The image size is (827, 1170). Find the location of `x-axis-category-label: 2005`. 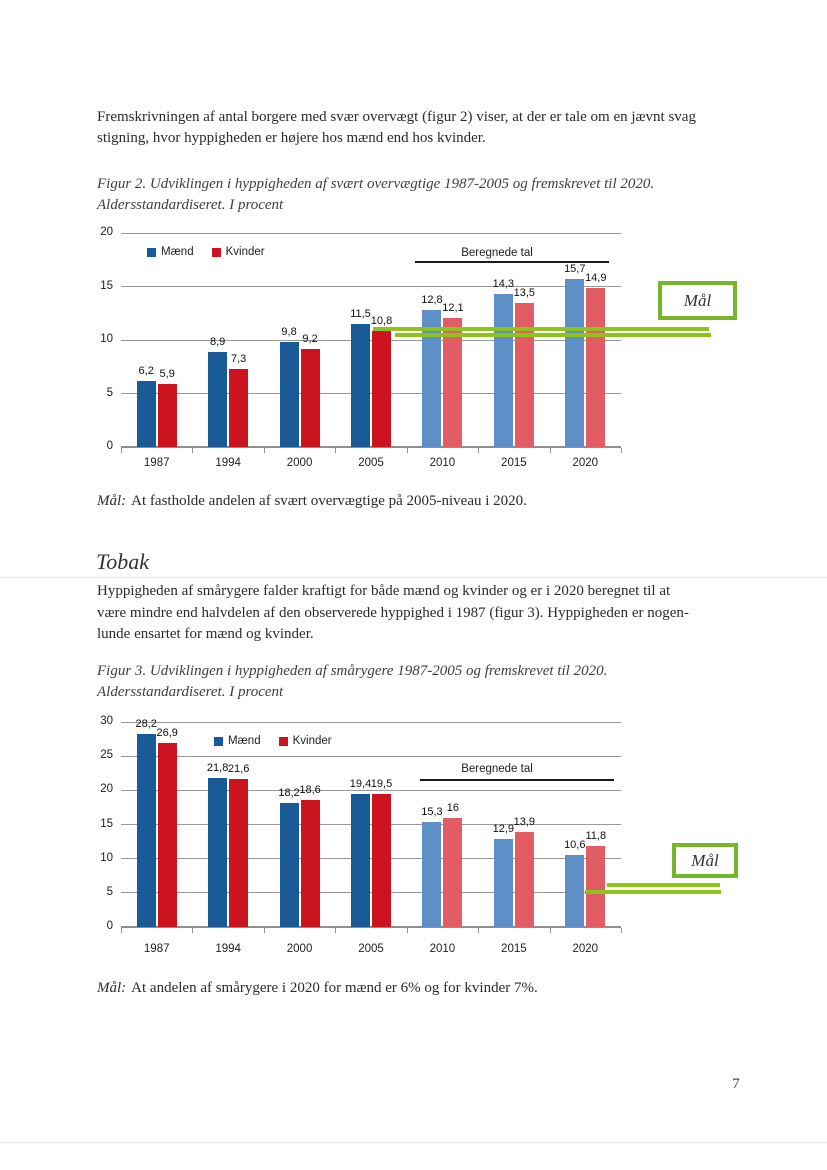

x-axis-category-label: 2005 is located at coordinates (371, 949).